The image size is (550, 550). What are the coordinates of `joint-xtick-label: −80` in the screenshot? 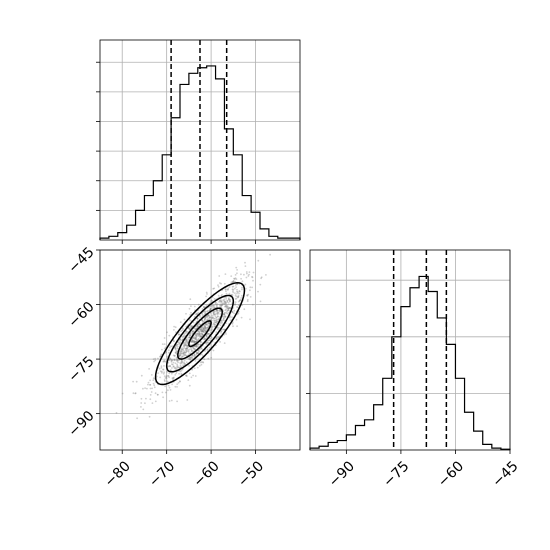 It's located at (118, 474).